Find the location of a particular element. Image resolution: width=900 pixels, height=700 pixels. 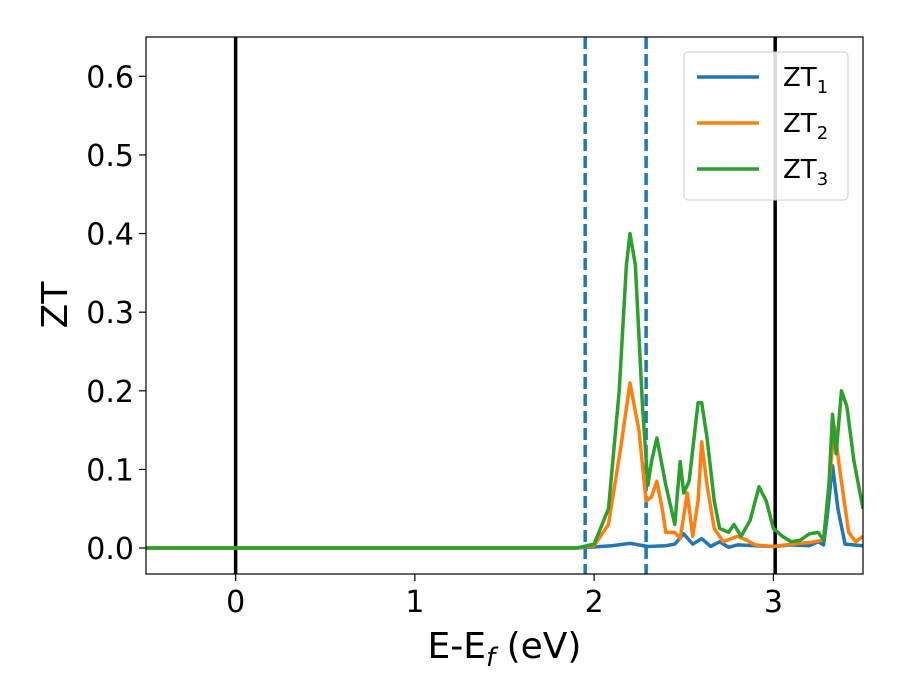

y-tick-label: 0.1 is located at coordinates (110, 470).